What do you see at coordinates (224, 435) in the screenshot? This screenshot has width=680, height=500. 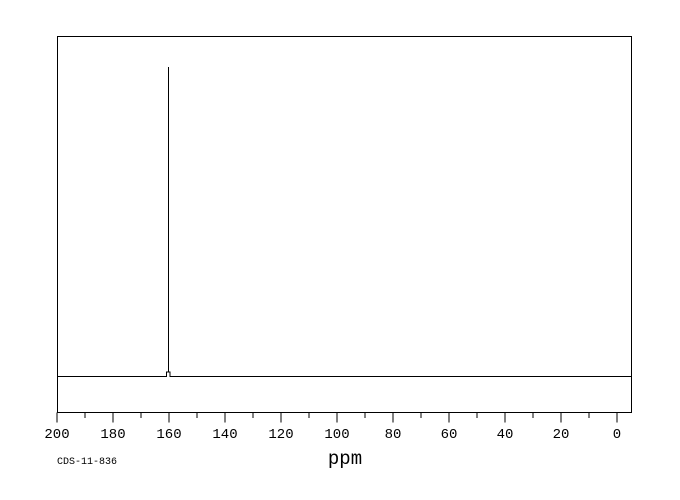 I see `x-axis-tick-label: 140` at bounding box center [224, 435].